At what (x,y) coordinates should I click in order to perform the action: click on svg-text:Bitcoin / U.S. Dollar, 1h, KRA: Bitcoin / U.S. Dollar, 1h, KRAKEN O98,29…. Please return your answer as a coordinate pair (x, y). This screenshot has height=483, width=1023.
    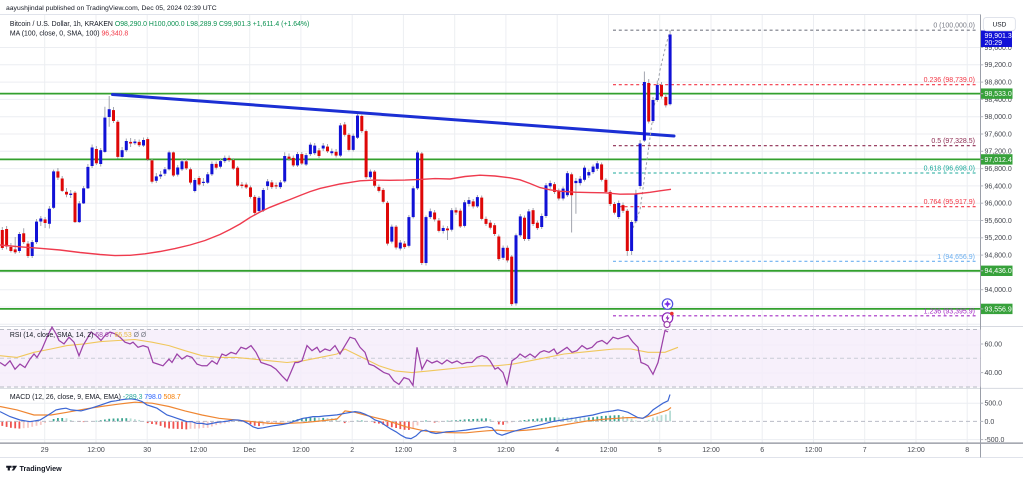
    Looking at the image, I should click on (159, 24).